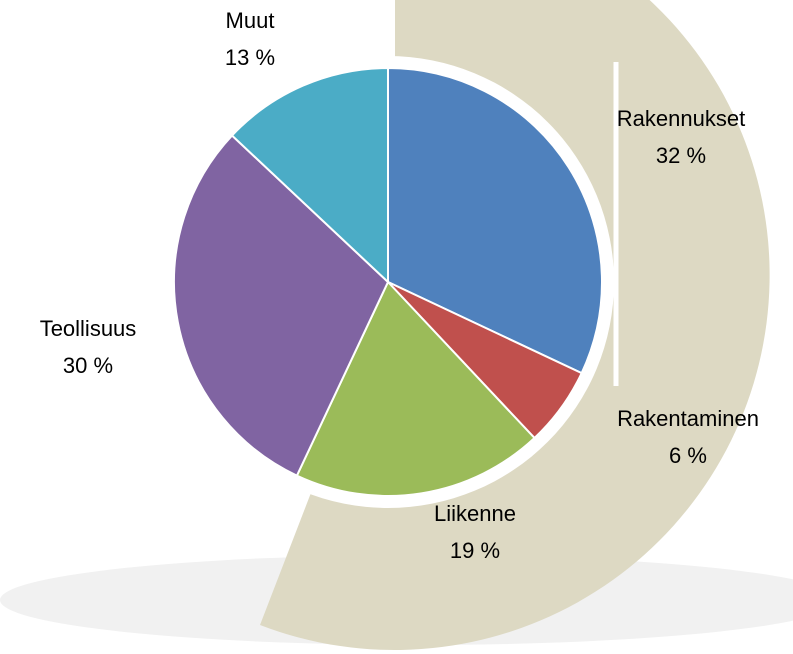 The height and width of the screenshot is (654, 793). I want to click on value-label: 19 %, so click(475, 550).